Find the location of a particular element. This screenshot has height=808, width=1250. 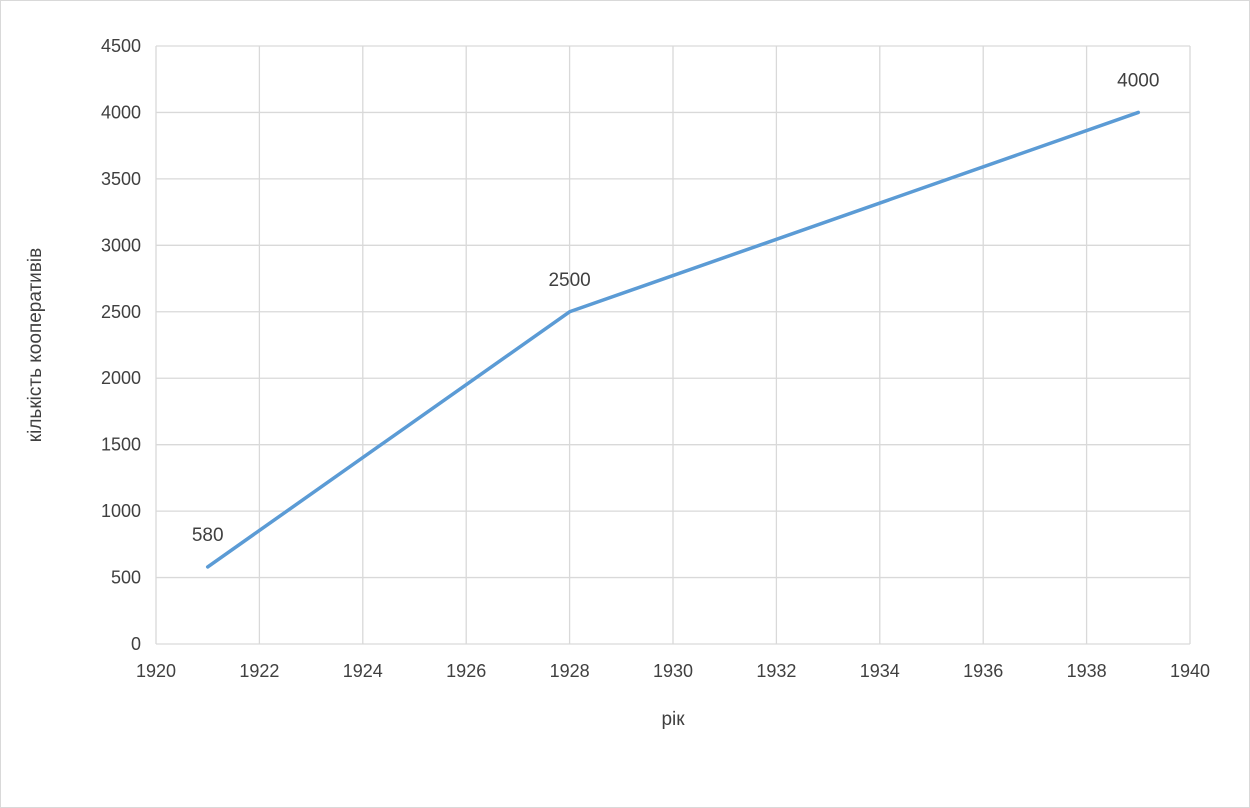

y-tick-label: 0 is located at coordinates (136, 644).